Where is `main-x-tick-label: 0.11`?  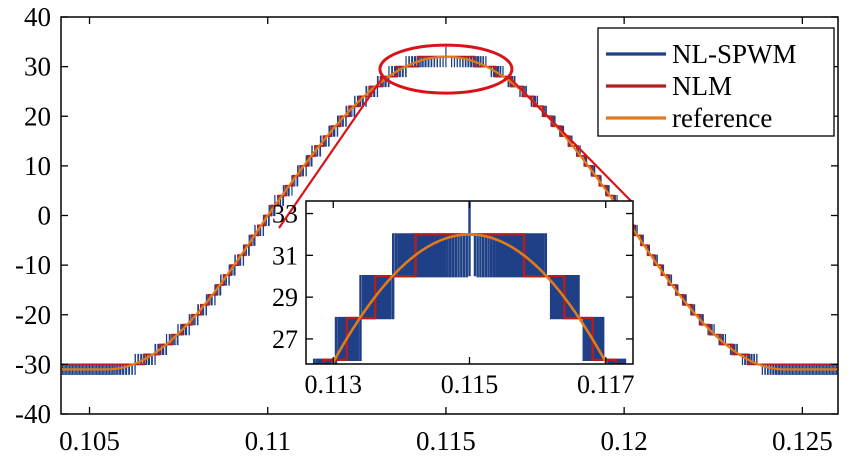 main-x-tick-label: 0.11 is located at coordinates (268, 441).